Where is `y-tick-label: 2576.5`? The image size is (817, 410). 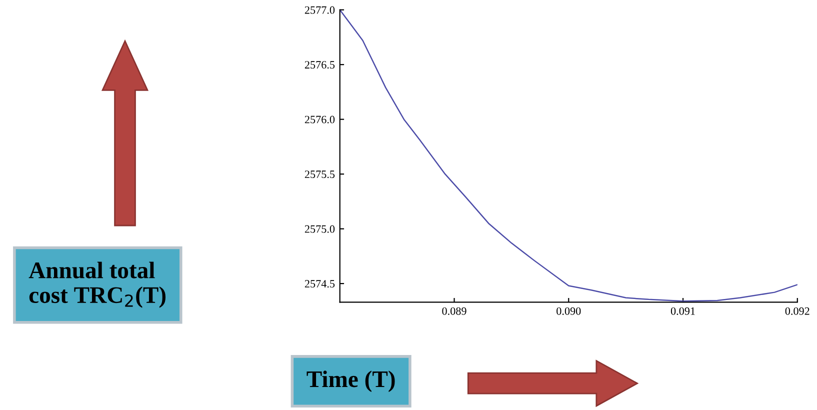
y-tick-label: 2576.5 is located at coordinates (319, 65).